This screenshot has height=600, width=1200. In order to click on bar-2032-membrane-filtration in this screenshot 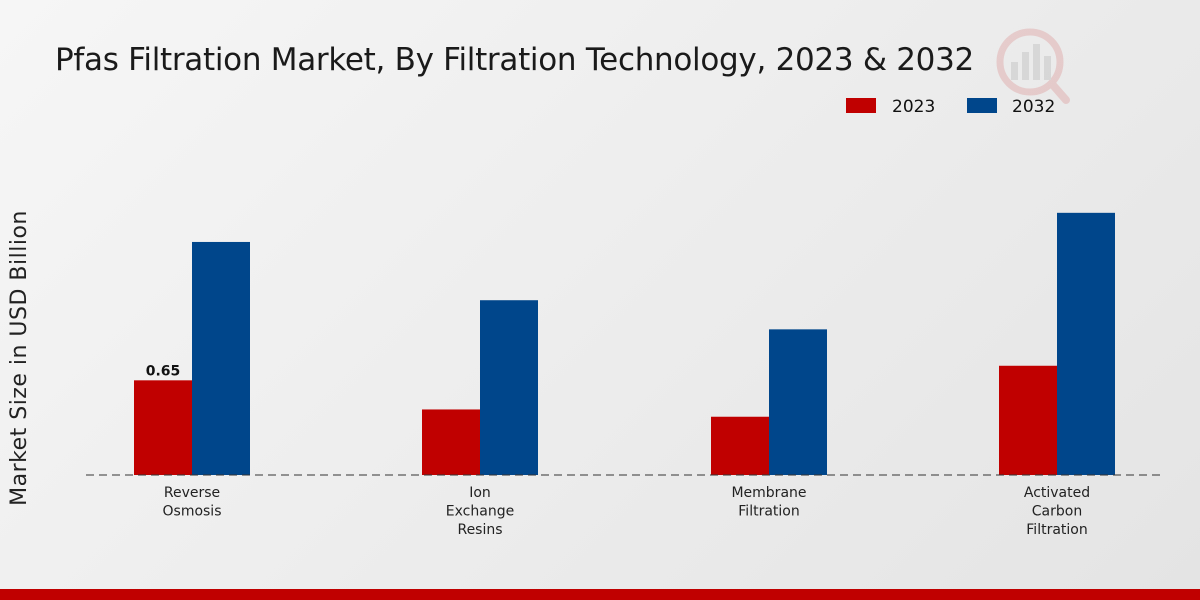, I will do `click(798, 402)`.